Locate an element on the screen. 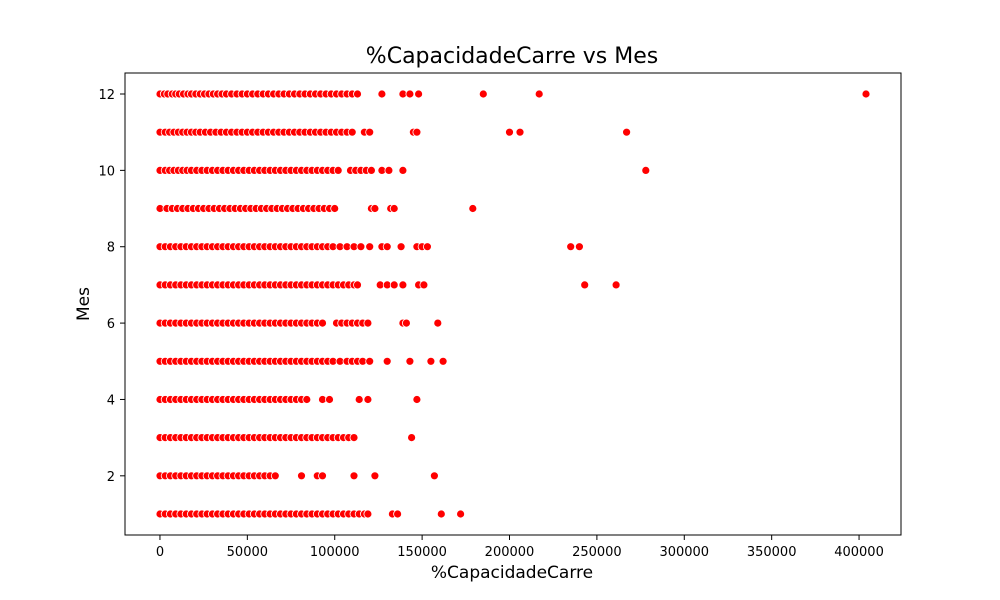 The image size is (1000, 600). x-tick-label: 150000 is located at coordinates (422, 552).